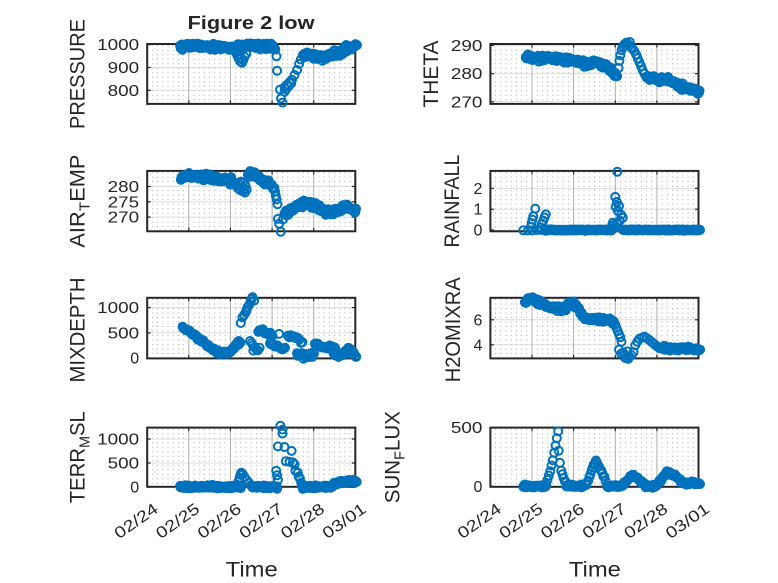  I want to click on svg-text: MIXDEPTH, so click(77, 330).